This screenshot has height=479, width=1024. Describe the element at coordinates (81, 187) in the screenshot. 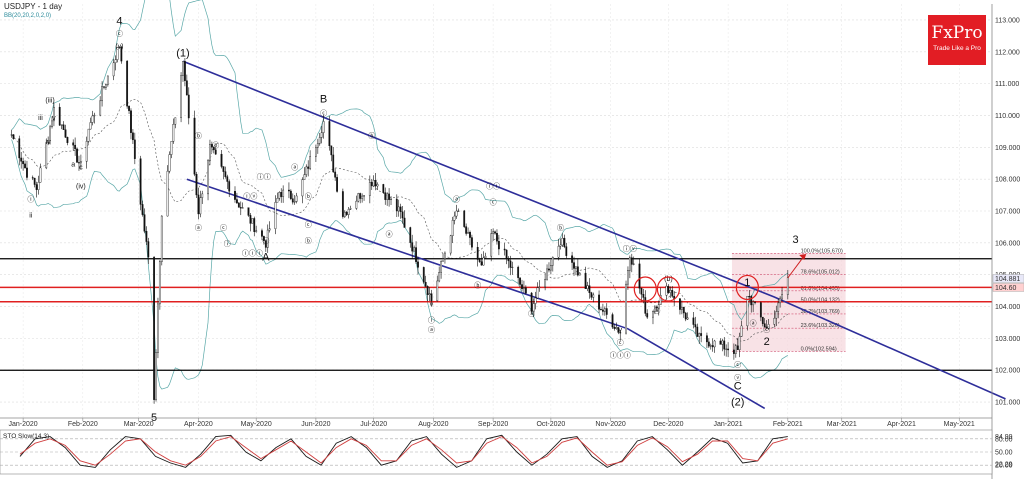

I see `wave-label: (iv)` at that location.